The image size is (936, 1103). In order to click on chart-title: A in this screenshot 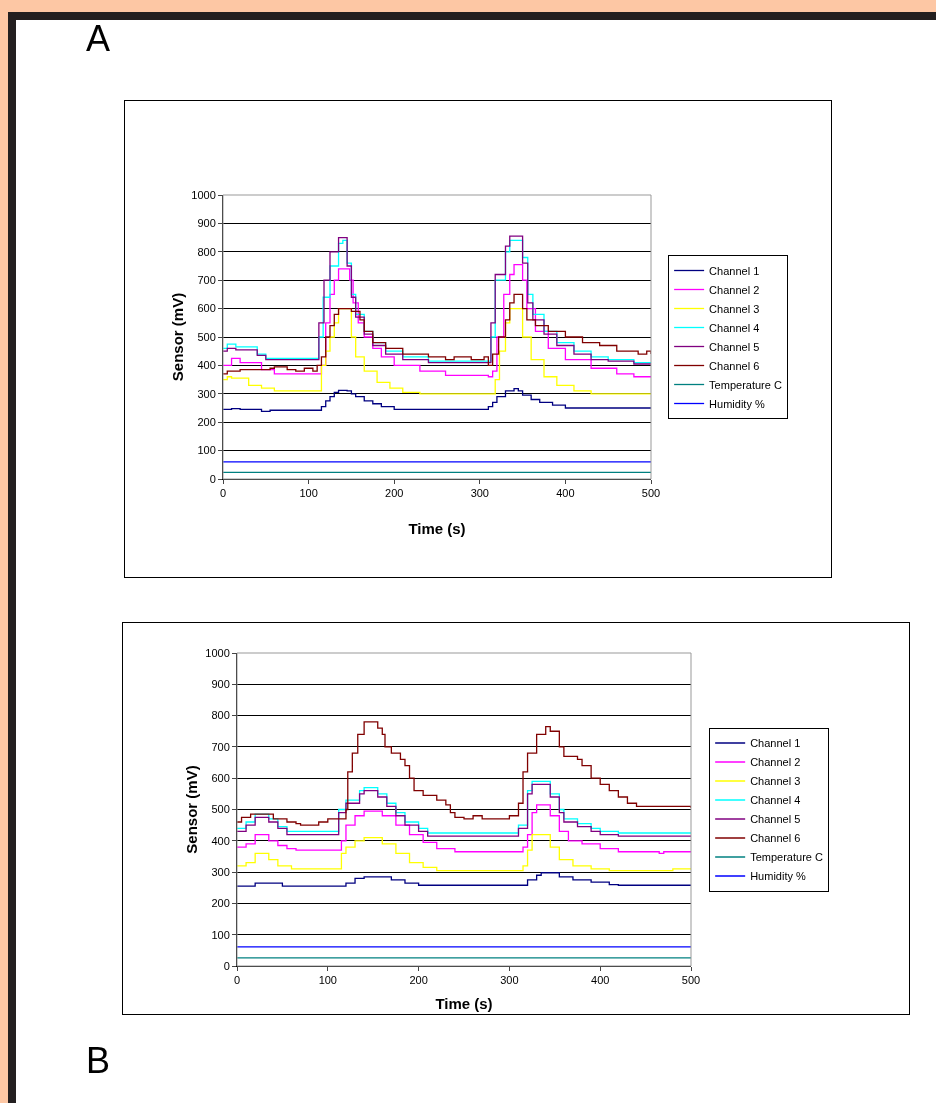, I will do `click(98, 39)`.